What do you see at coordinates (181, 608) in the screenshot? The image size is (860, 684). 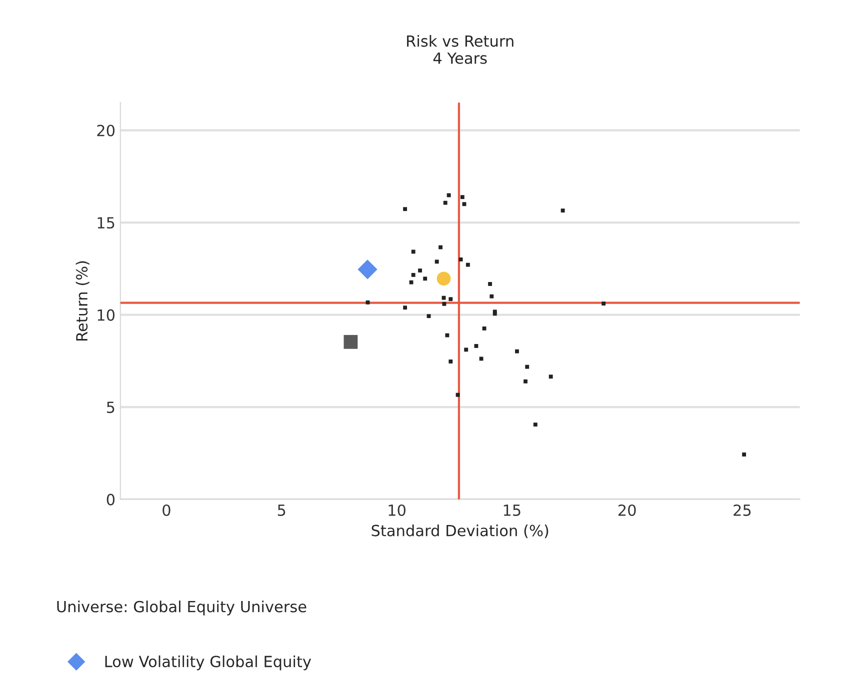 I see `text: Universe: Global Equity Universe` at bounding box center [181, 608].